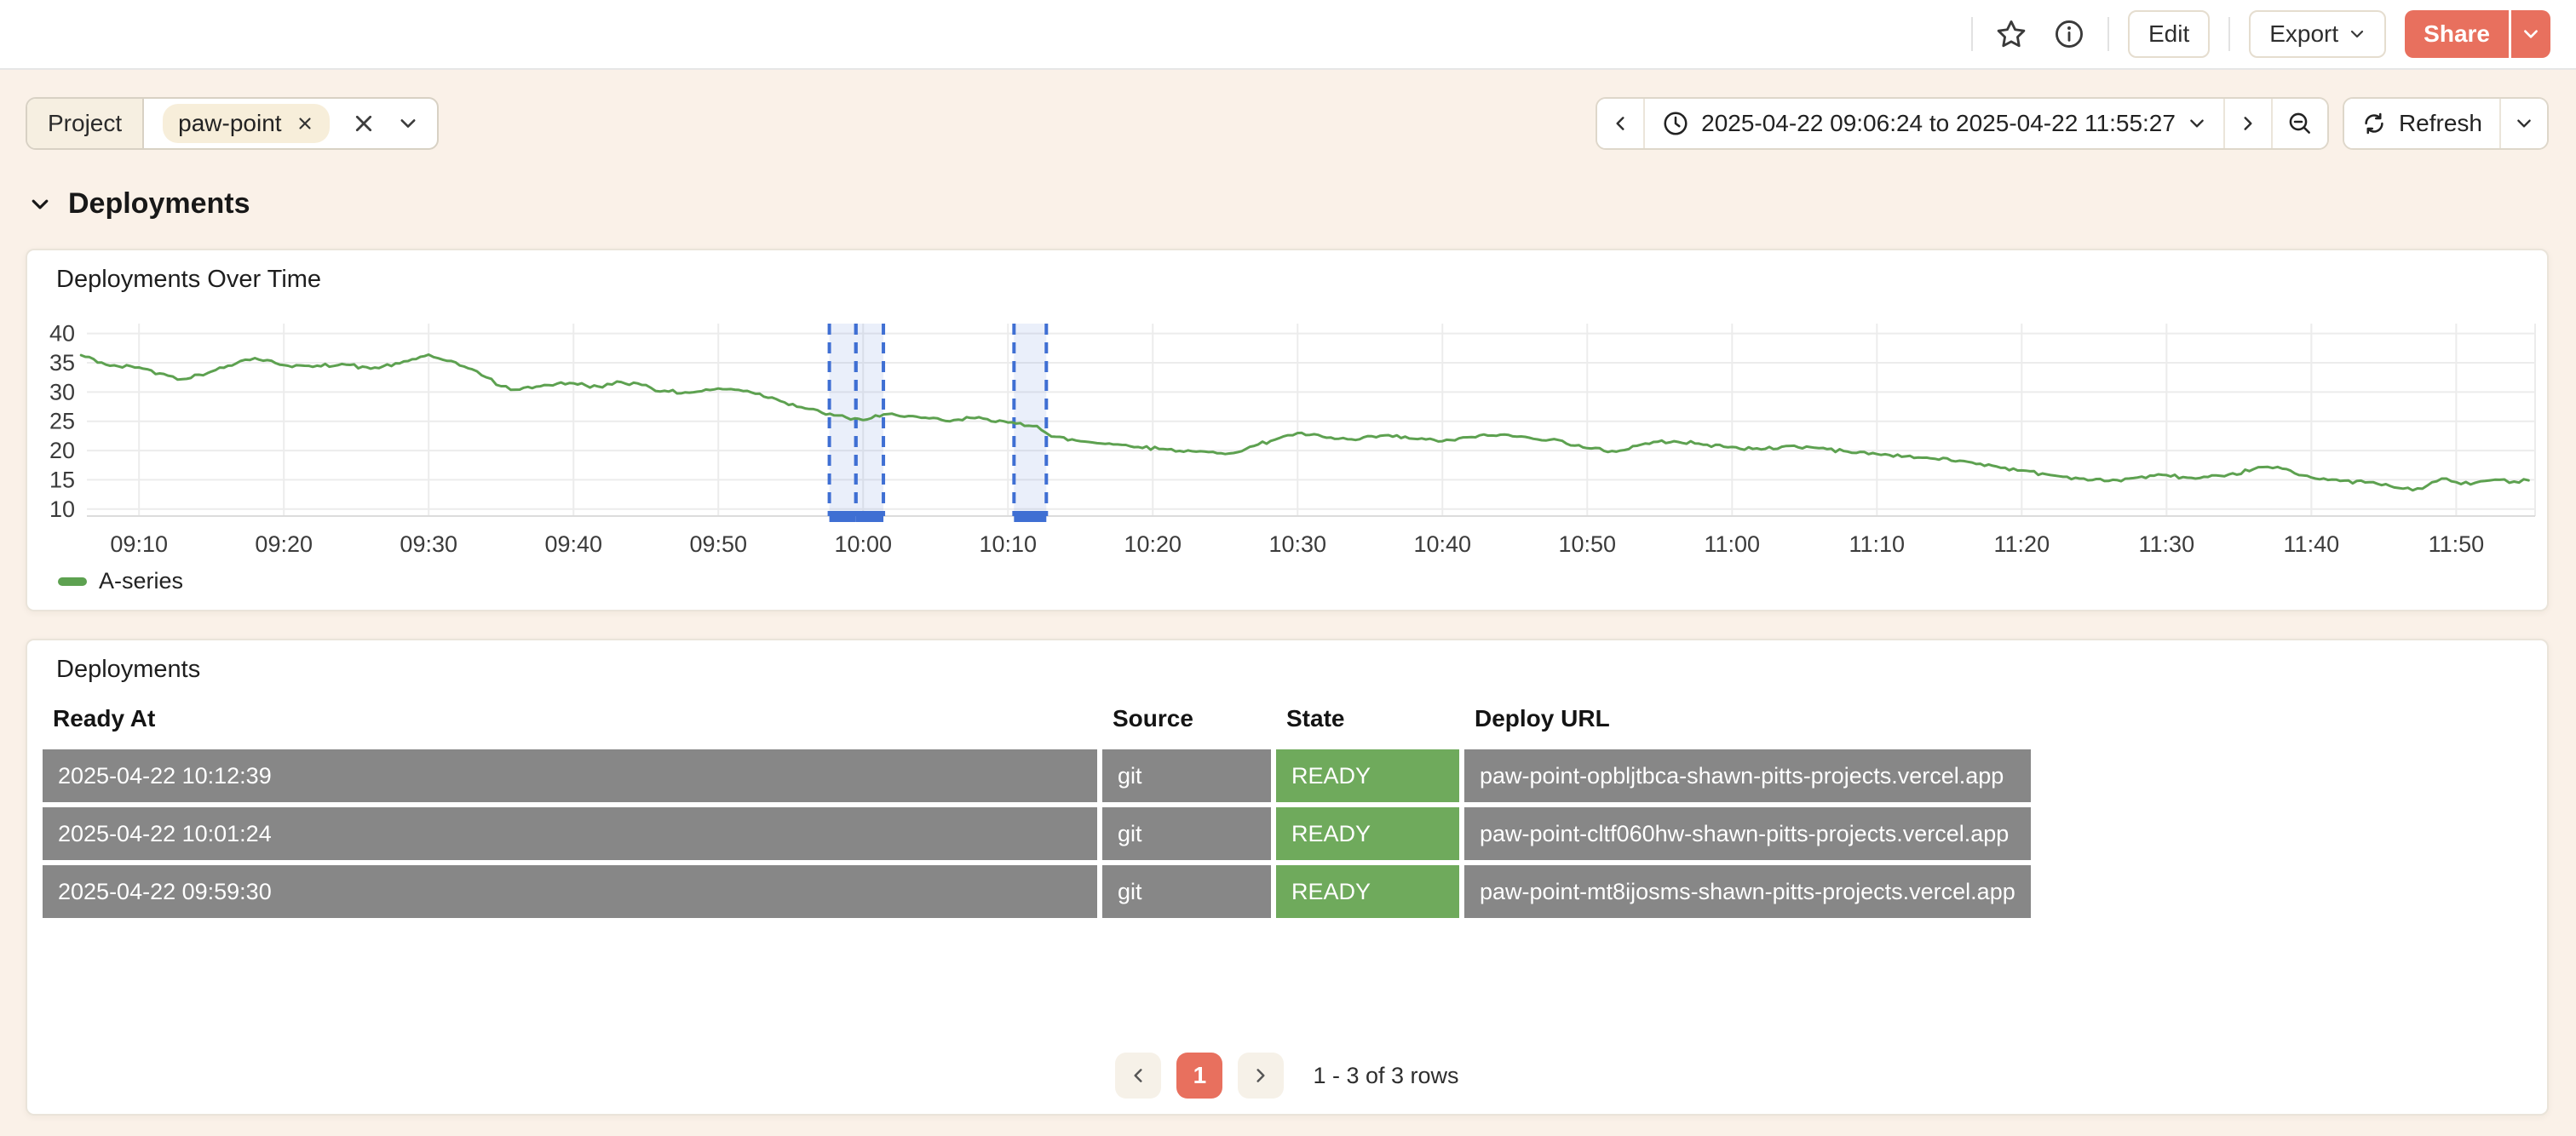  What do you see at coordinates (284, 544) in the screenshot?
I see `x-axis-label: 09:20` at bounding box center [284, 544].